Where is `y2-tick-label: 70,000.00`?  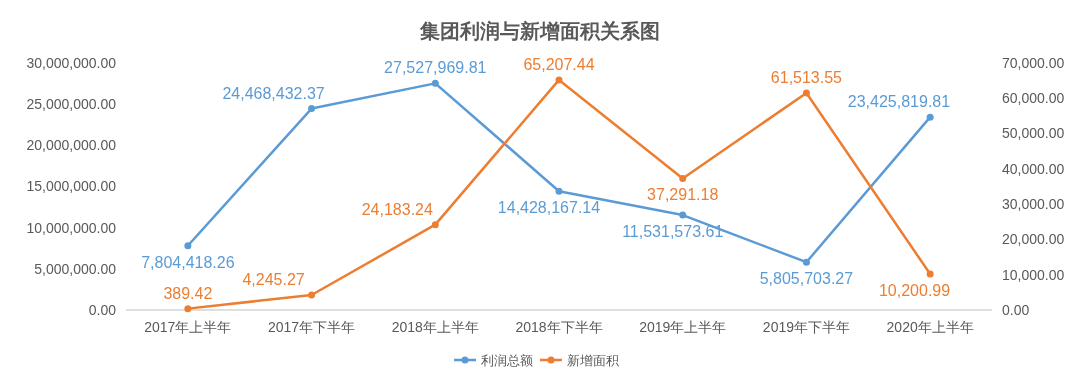
y2-tick-label: 70,000.00 is located at coordinates (1033, 62).